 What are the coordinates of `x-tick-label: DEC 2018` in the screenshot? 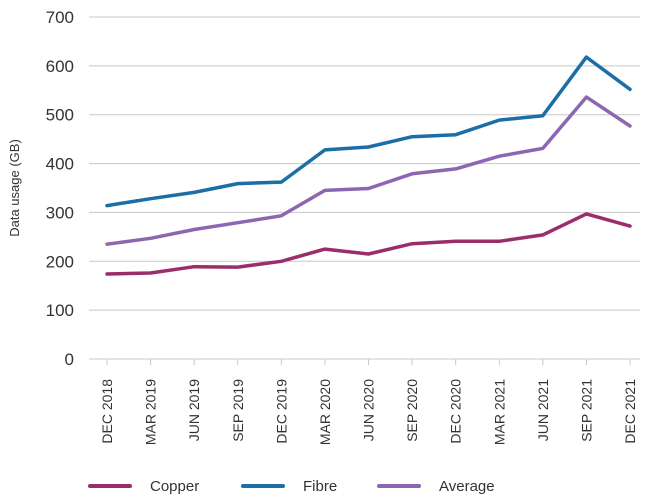 It's located at (107, 411).